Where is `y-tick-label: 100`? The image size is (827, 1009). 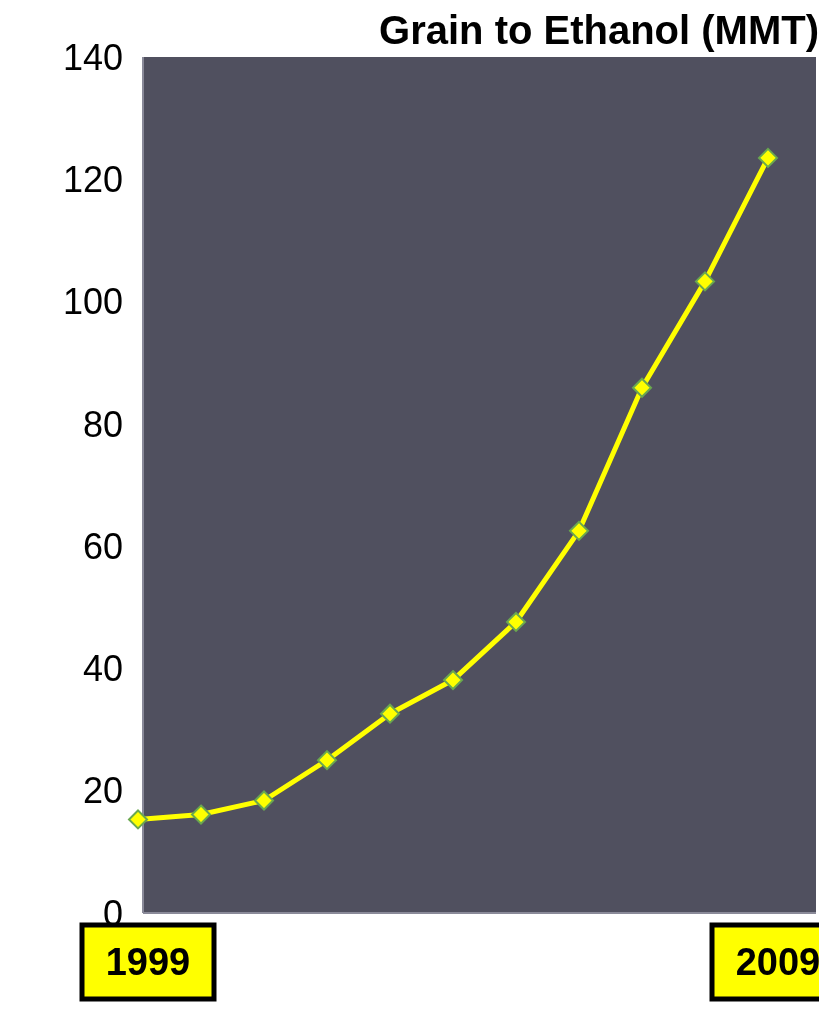
y-tick-label: 100 is located at coordinates (92, 302).